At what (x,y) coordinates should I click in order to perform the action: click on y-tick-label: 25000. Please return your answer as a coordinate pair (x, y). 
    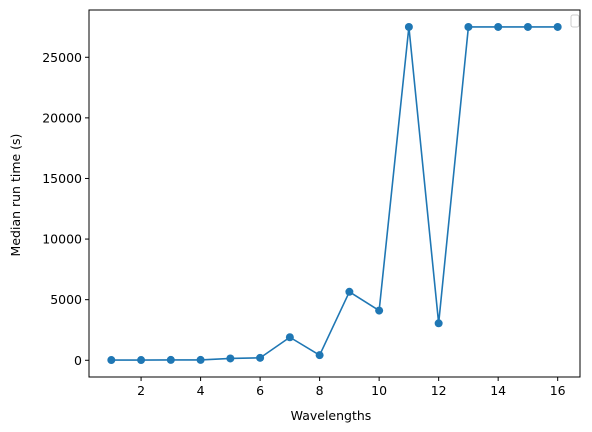
    Looking at the image, I should click on (62, 57).